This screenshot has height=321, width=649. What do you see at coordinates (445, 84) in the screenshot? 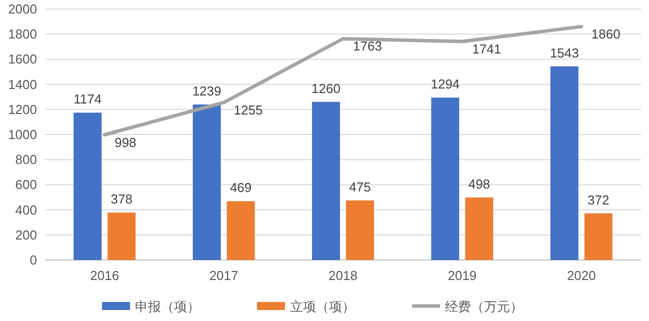
I see `data-label: 1294` at bounding box center [445, 84].